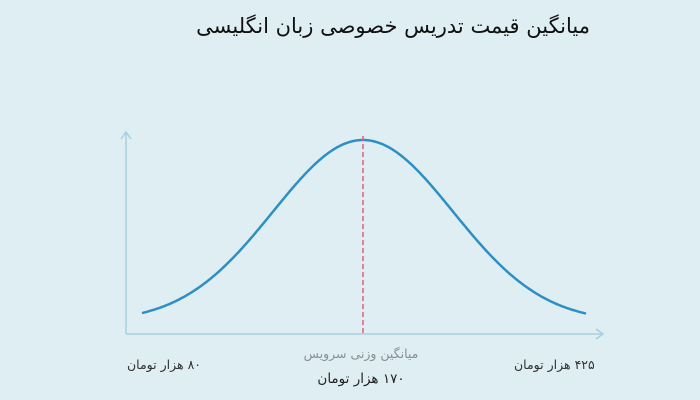  What do you see at coordinates (361, 353) in the screenshot?
I see `mean-caption-label: میانگین وزنی سرویس` at bounding box center [361, 353].